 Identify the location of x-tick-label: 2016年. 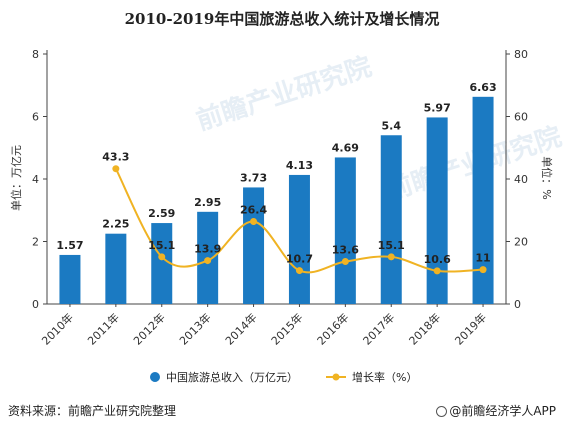
(332, 328).